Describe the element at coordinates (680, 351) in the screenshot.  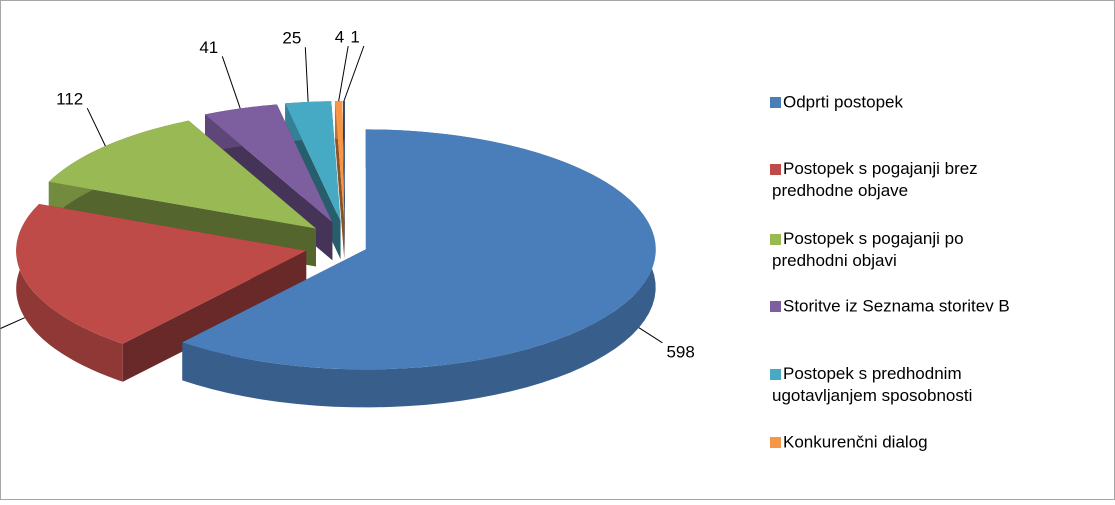
I see `data-label: 598` at that location.